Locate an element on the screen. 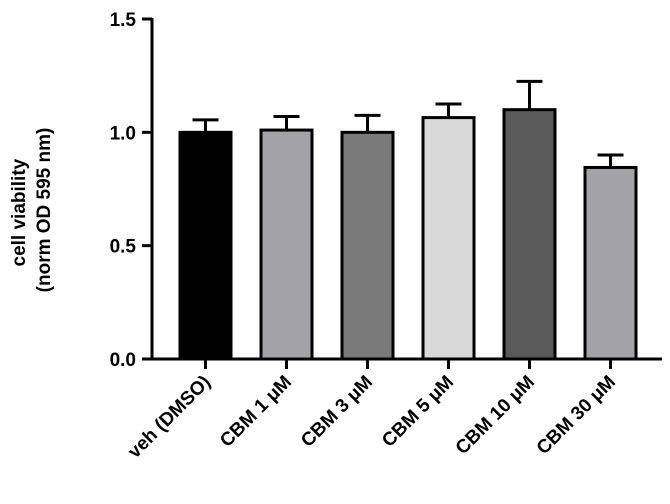 This screenshot has width=670, height=504. error-bars-group is located at coordinates (408, 123).